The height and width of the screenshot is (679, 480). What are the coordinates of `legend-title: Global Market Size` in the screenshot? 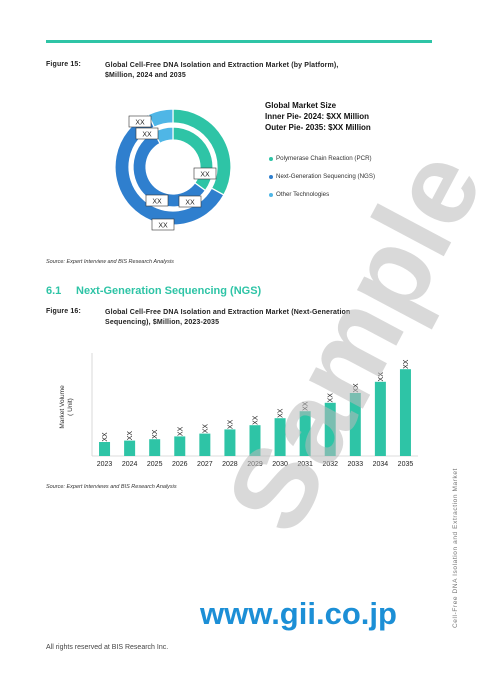 It's located at (301, 105).